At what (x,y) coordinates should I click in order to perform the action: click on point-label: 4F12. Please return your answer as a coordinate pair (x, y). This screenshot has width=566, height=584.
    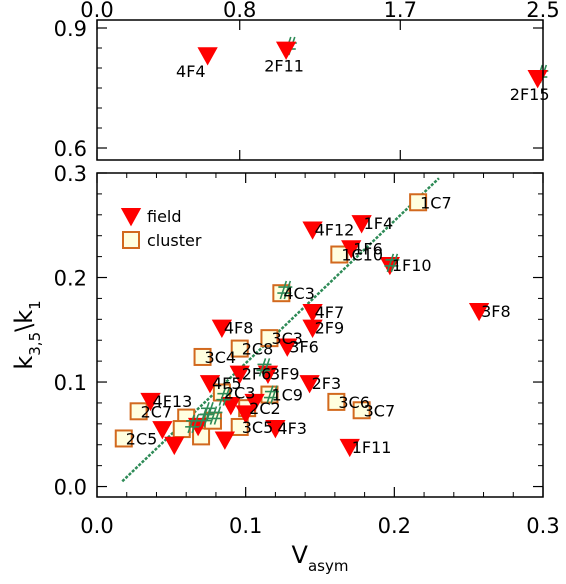
    Looking at the image, I should click on (335, 229).